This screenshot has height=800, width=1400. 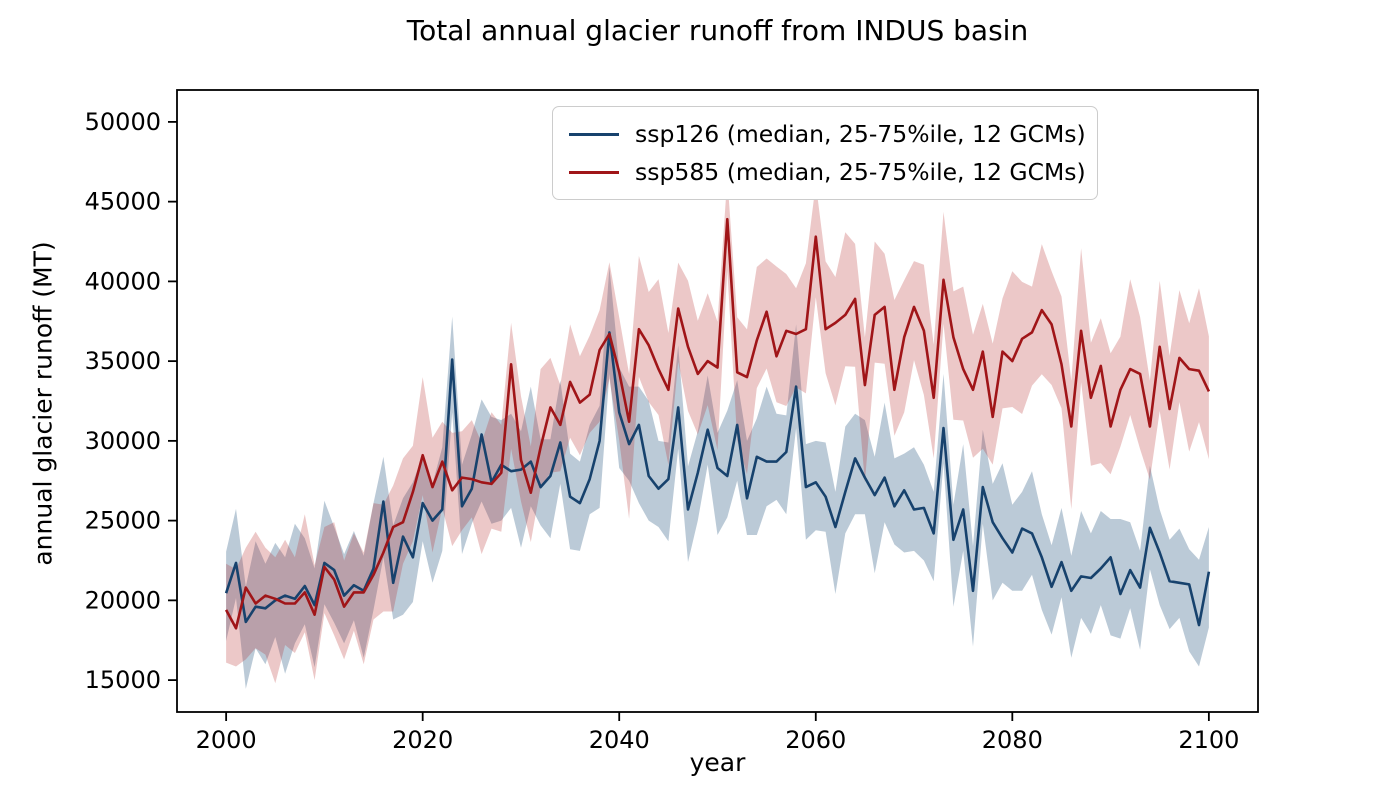 What do you see at coordinates (1208, 740) in the screenshot?
I see `x-tick-label: 2100` at bounding box center [1208, 740].